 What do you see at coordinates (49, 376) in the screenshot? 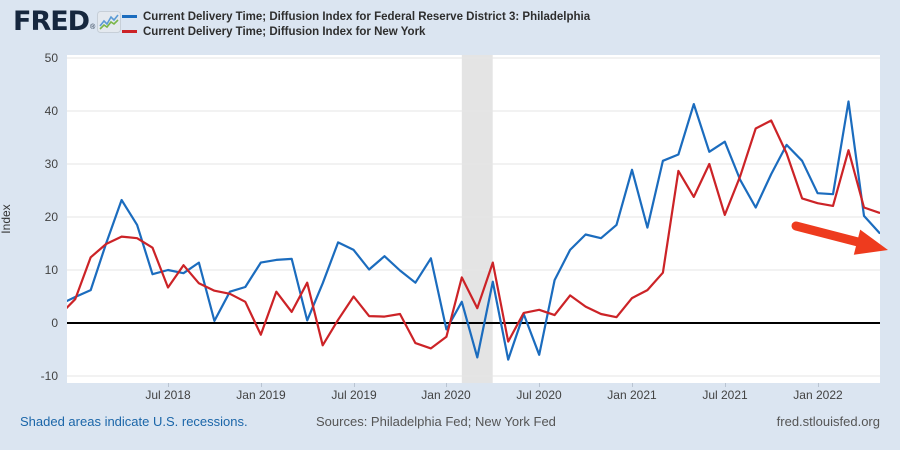
I see `y-tick-label: -10` at bounding box center [49, 376].